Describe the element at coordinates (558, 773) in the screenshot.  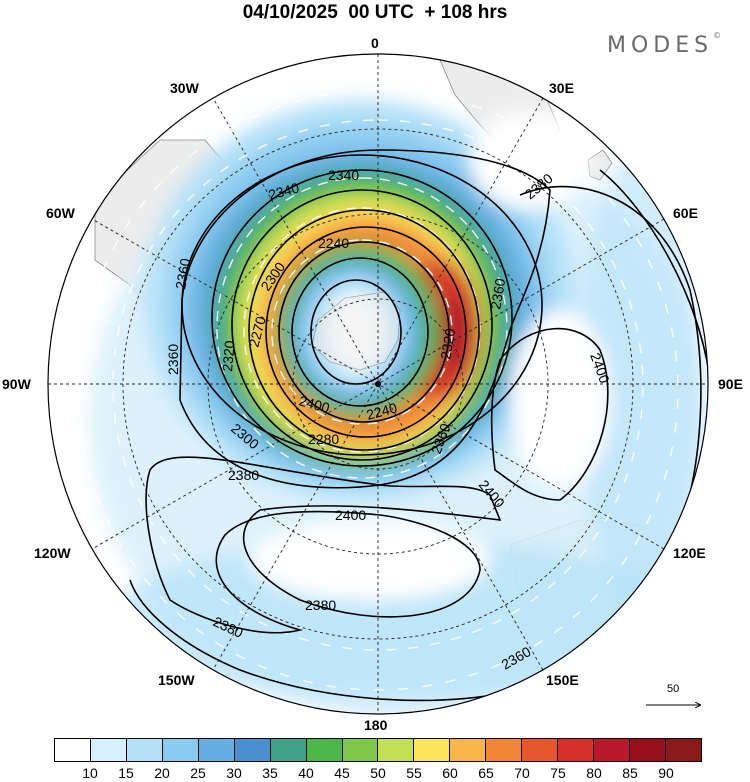
I see `colorbar-tick-label: 75` at that location.